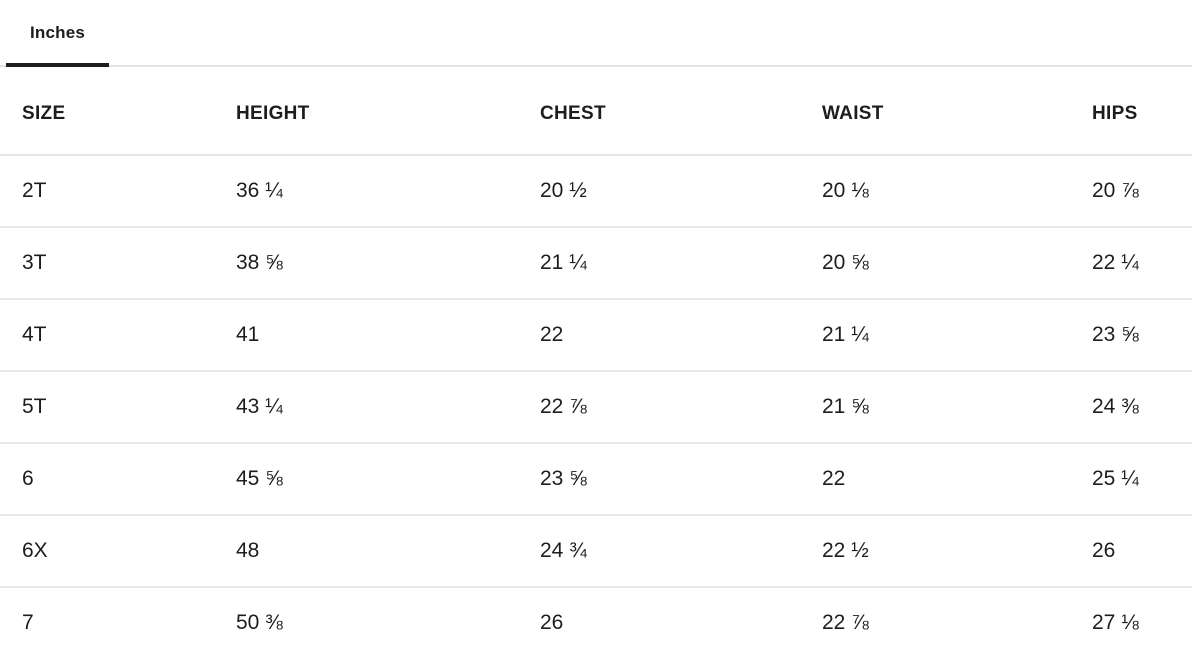 This screenshot has width=1192, height=650. Describe the element at coordinates (118, 551) in the screenshot. I see `cell-size: 6X` at that location.